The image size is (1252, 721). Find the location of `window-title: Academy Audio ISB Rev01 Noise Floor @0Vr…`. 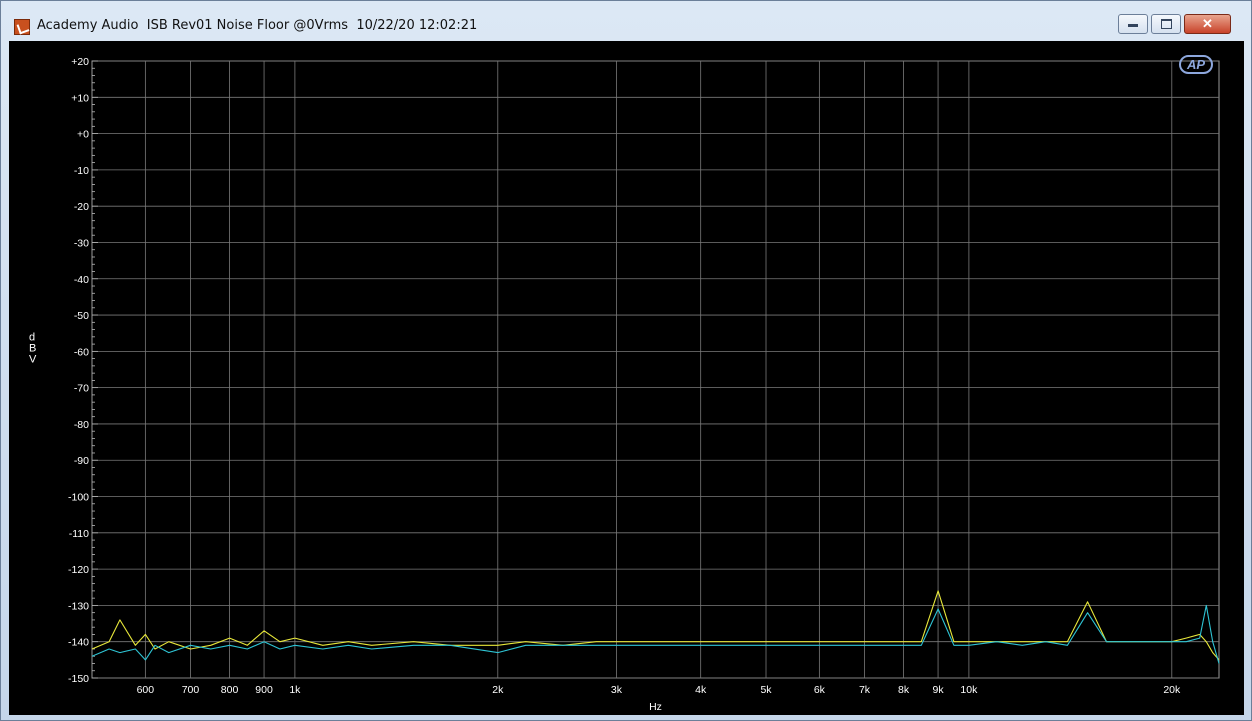

window-title: Academy Audio ISB Rev01 Noise Floor @0Vr… is located at coordinates (257, 25).